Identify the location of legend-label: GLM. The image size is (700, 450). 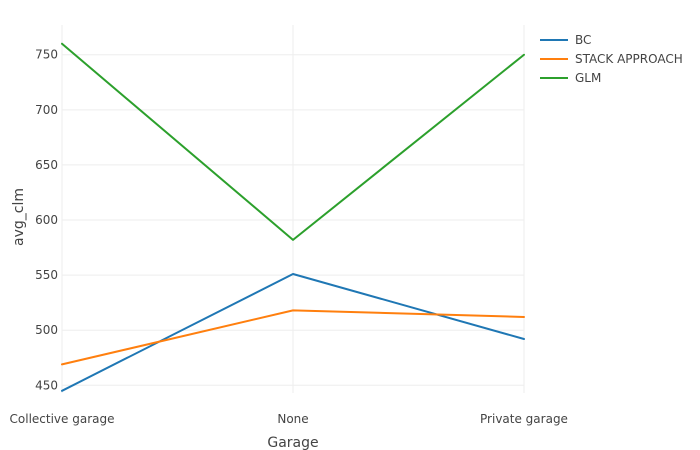
(588, 78).